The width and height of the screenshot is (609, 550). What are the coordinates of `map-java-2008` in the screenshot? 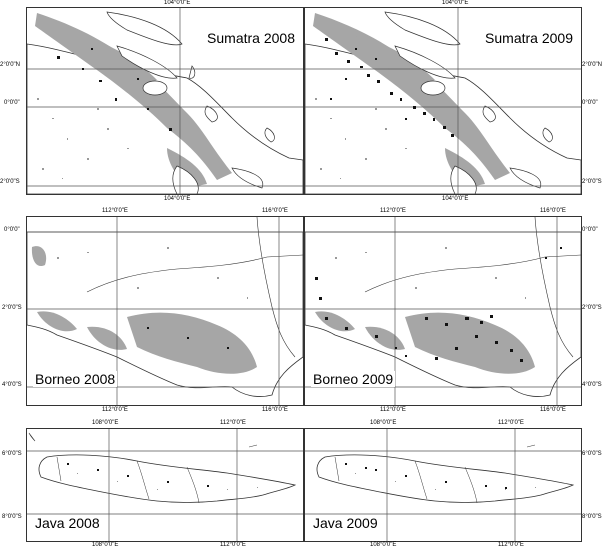 It's located at (165, 485).